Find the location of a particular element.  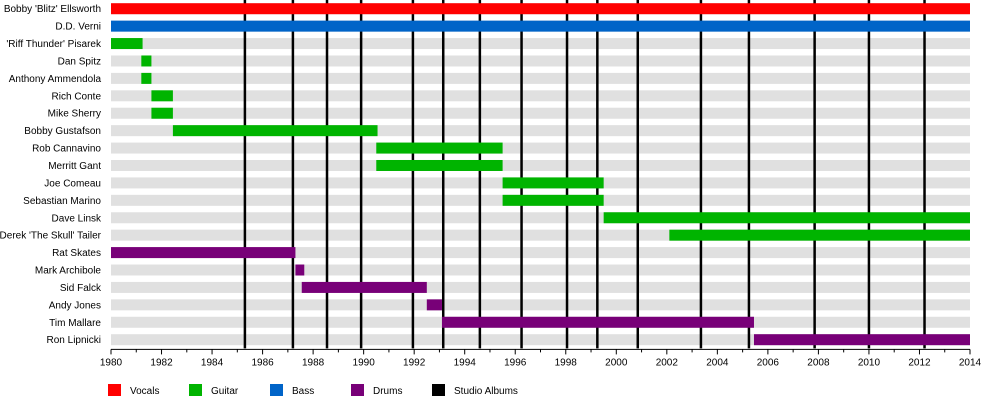

x-tick-label: 2002 is located at coordinates (667, 362).